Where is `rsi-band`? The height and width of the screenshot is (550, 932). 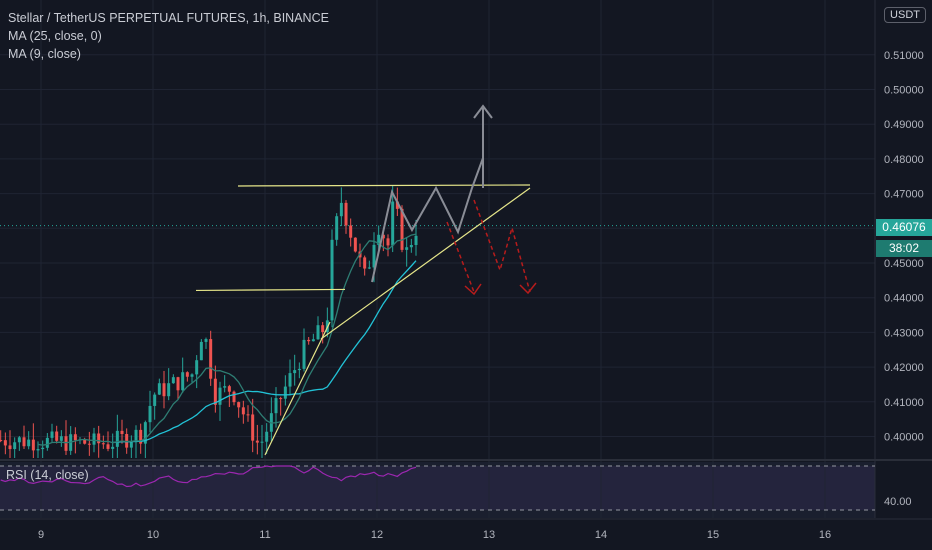 rsi-band is located at coordinates (437, 488).